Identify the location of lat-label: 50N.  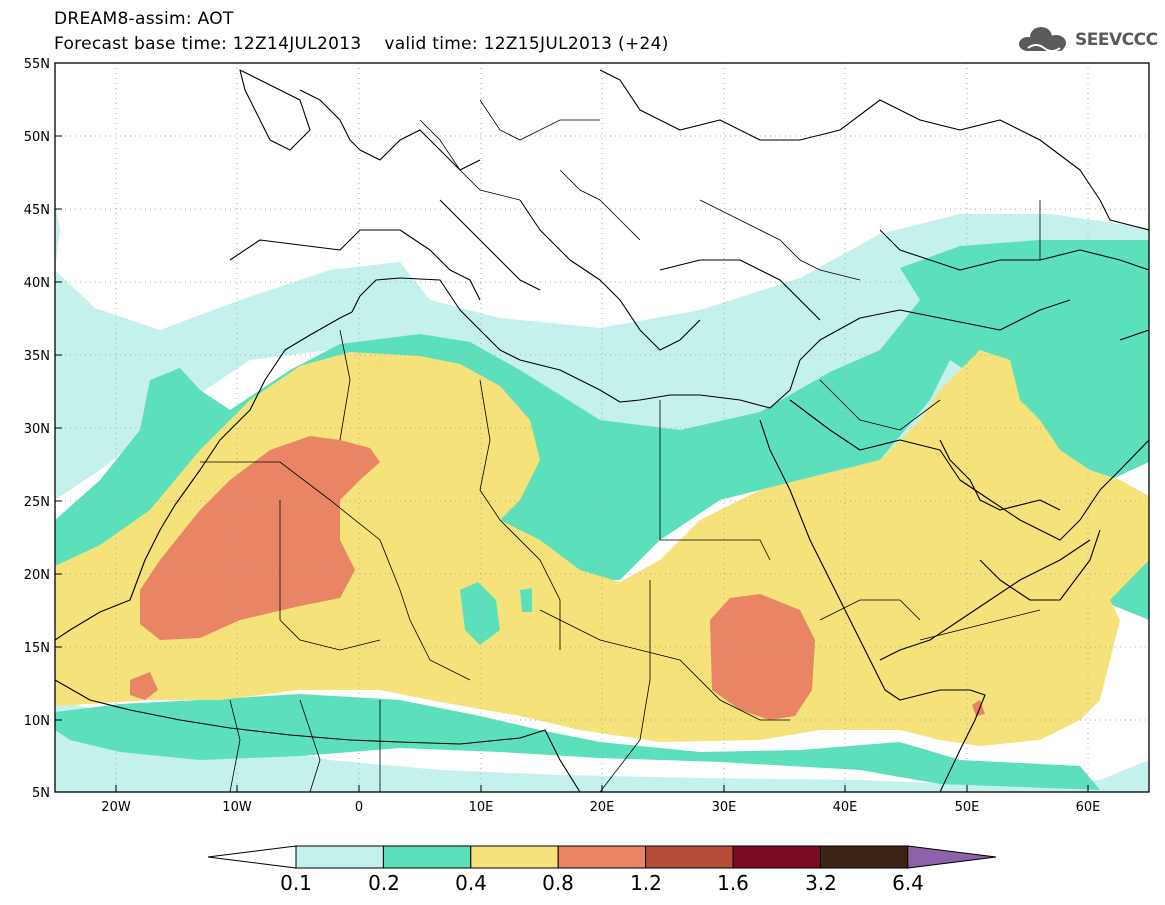
(37, 137).